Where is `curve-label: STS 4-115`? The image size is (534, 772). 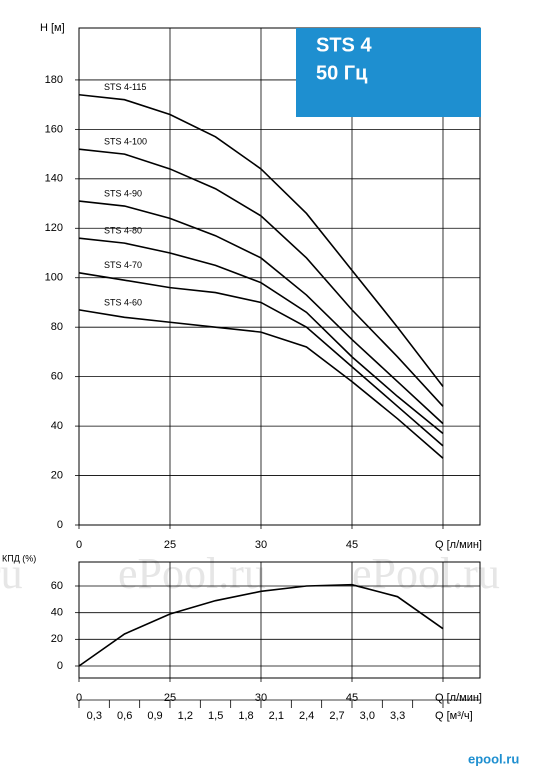 curve-label: STS 4-115 is located at coordinates (125, 87).